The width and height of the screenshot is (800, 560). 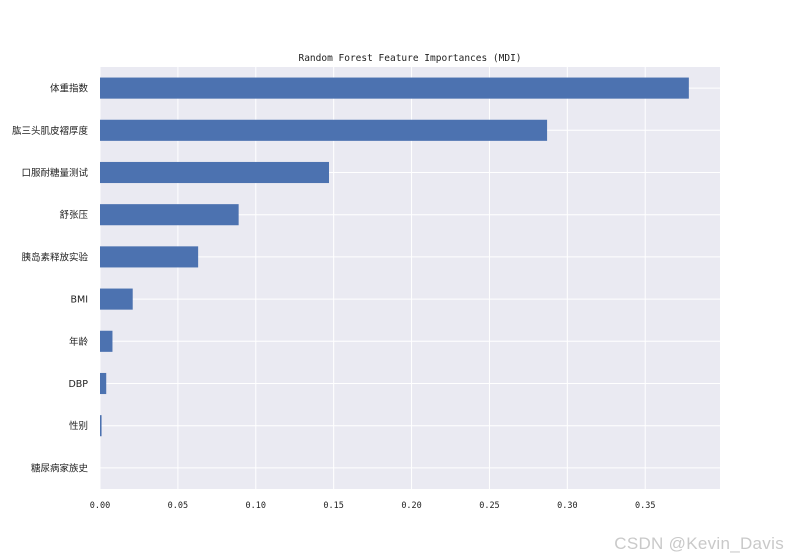 What do you see at coordinates (50, 131) in the screenshot?
I see `y-tick-label: 肱三头肌皮褶厚度` at bounding box center [50, 131].